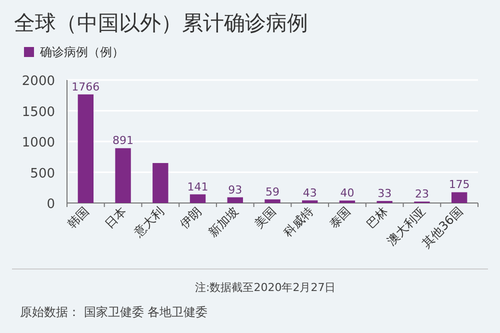 The width and height of the screenshot is (500, 333). I want to click on data-label: 891, so click(123, 141).